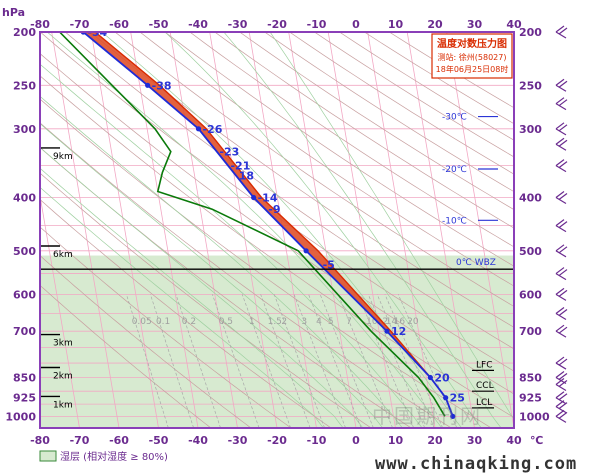 This screenshot has width=605, height=476. Describe the element at coordinates (13, 12) in the screenshot. I see `y-unit-label: hPa` at that location.